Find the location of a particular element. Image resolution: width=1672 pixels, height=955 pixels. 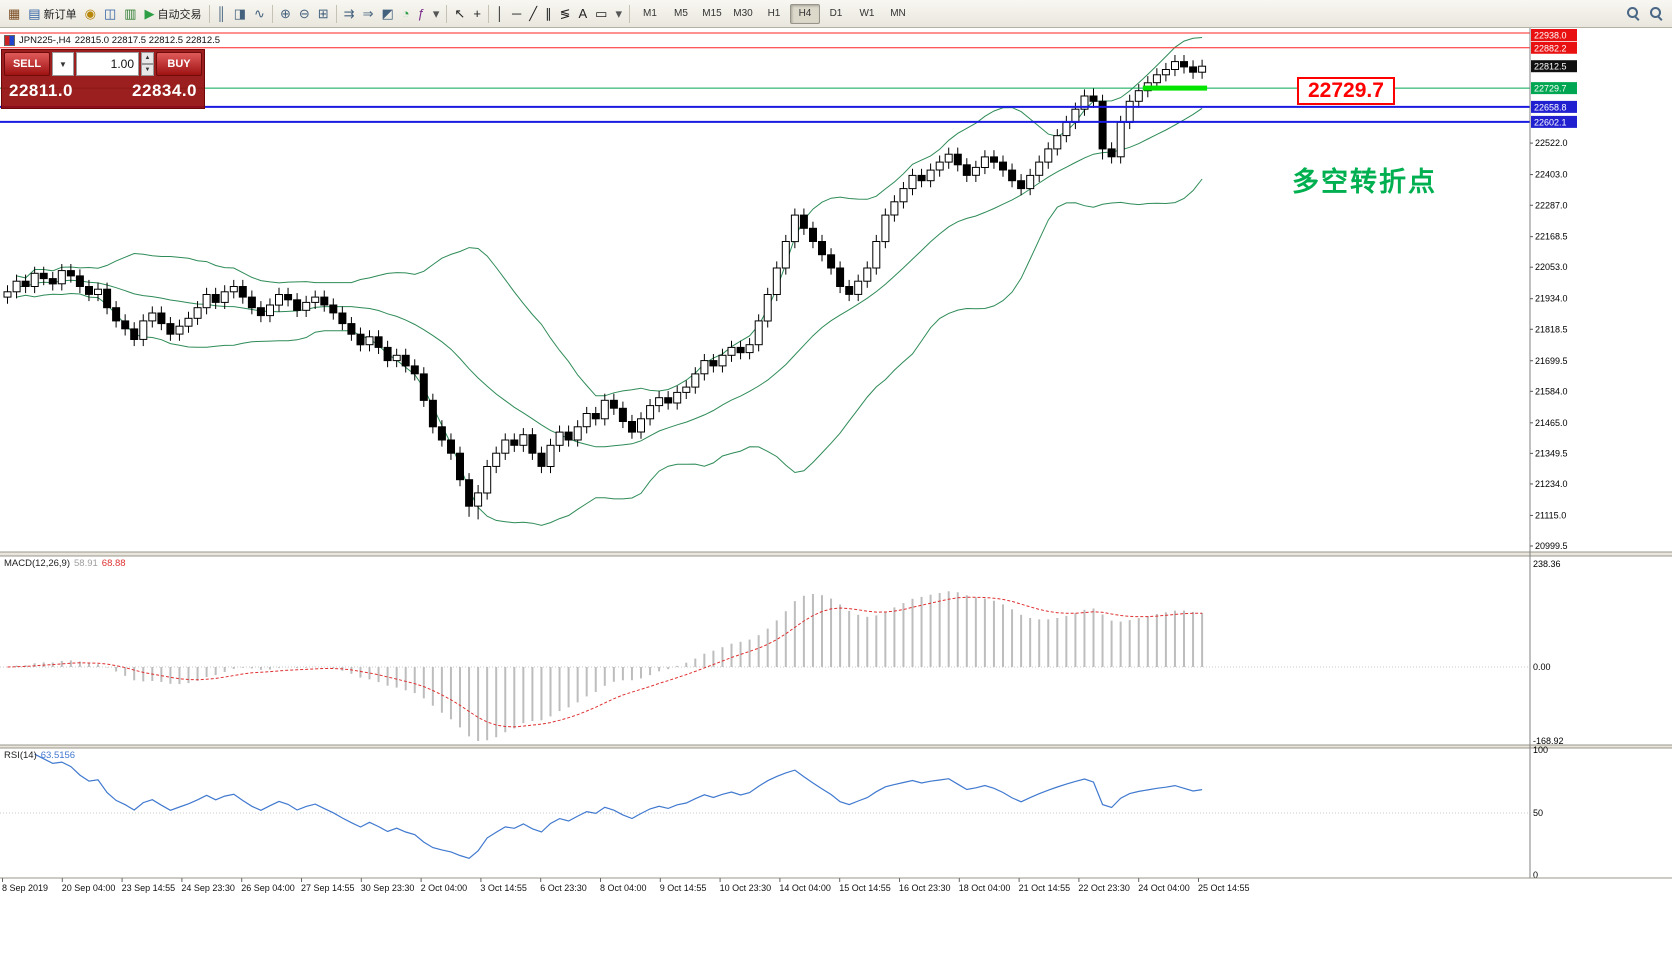

terminal-icon: ▥ is located at coordinates (130, 13).